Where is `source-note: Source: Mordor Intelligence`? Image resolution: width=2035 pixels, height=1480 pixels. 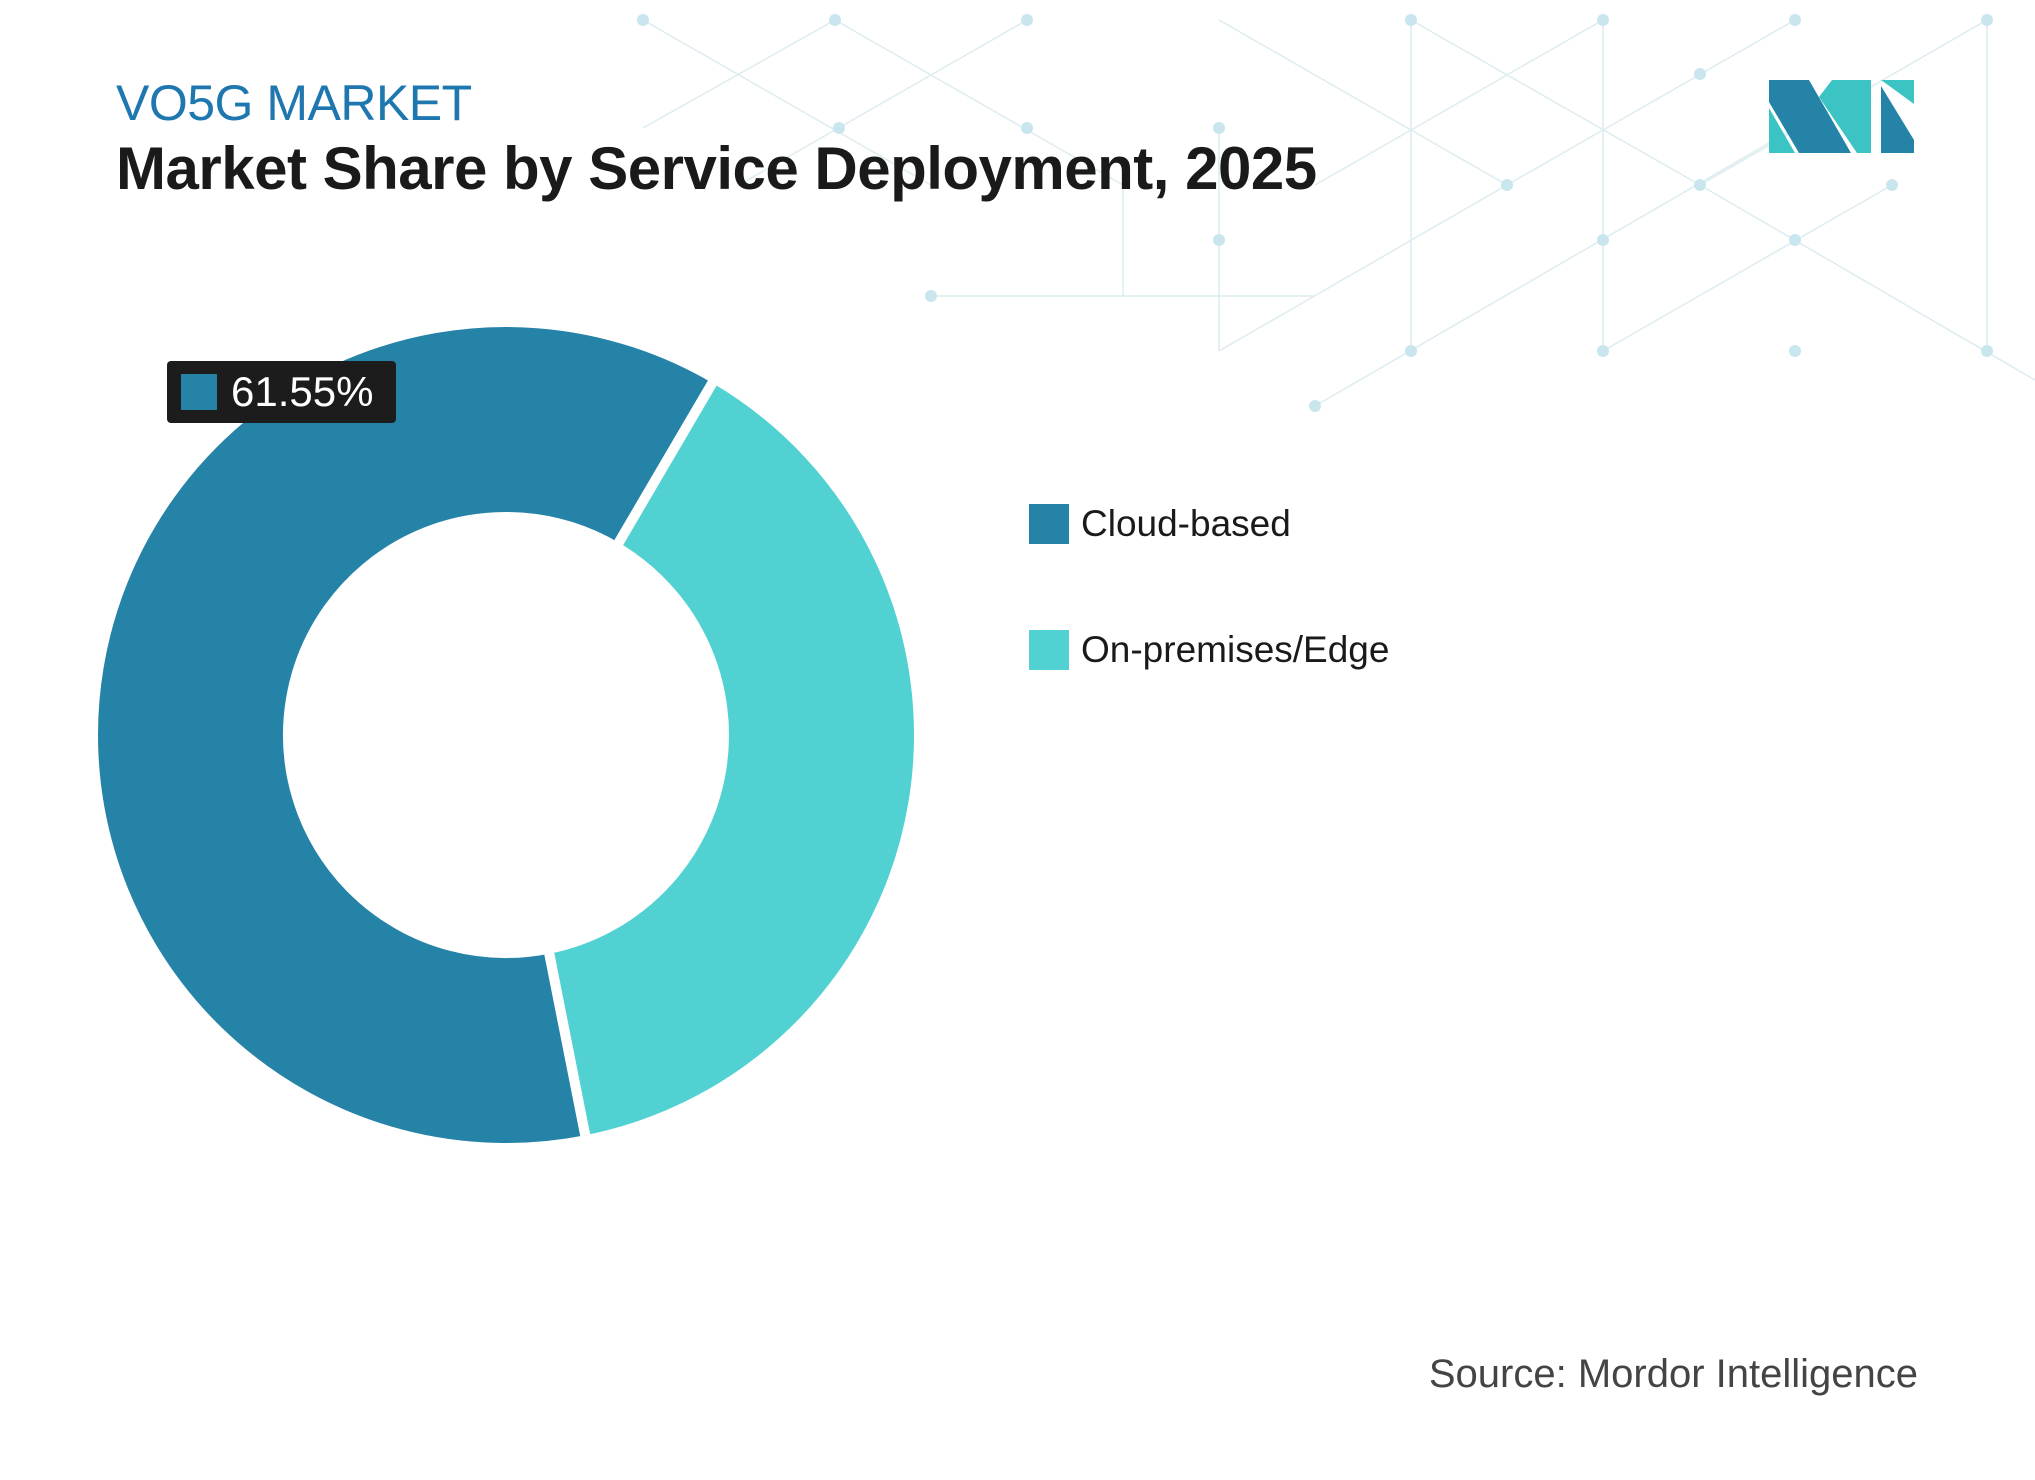 source-note: Source: Mordor Intelligence is located at coordinates (1673, 1374).